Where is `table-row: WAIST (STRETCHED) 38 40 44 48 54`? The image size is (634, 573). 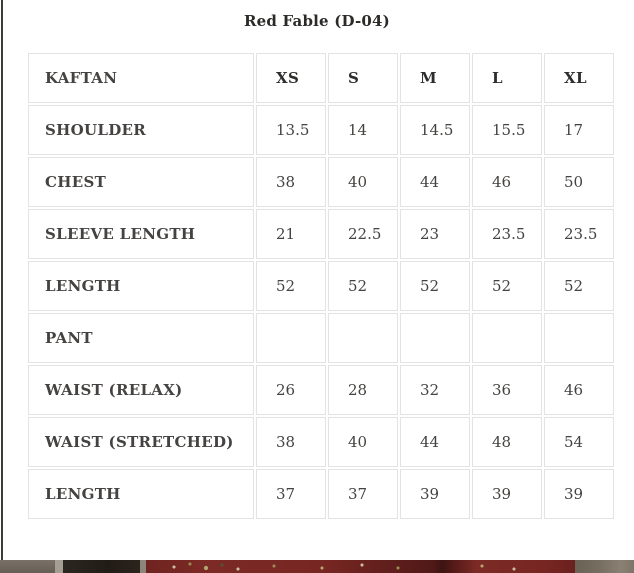
table-row: WAIST (STRETCHED) 38 40 44 48 54 is located at coordinates (321, 442).